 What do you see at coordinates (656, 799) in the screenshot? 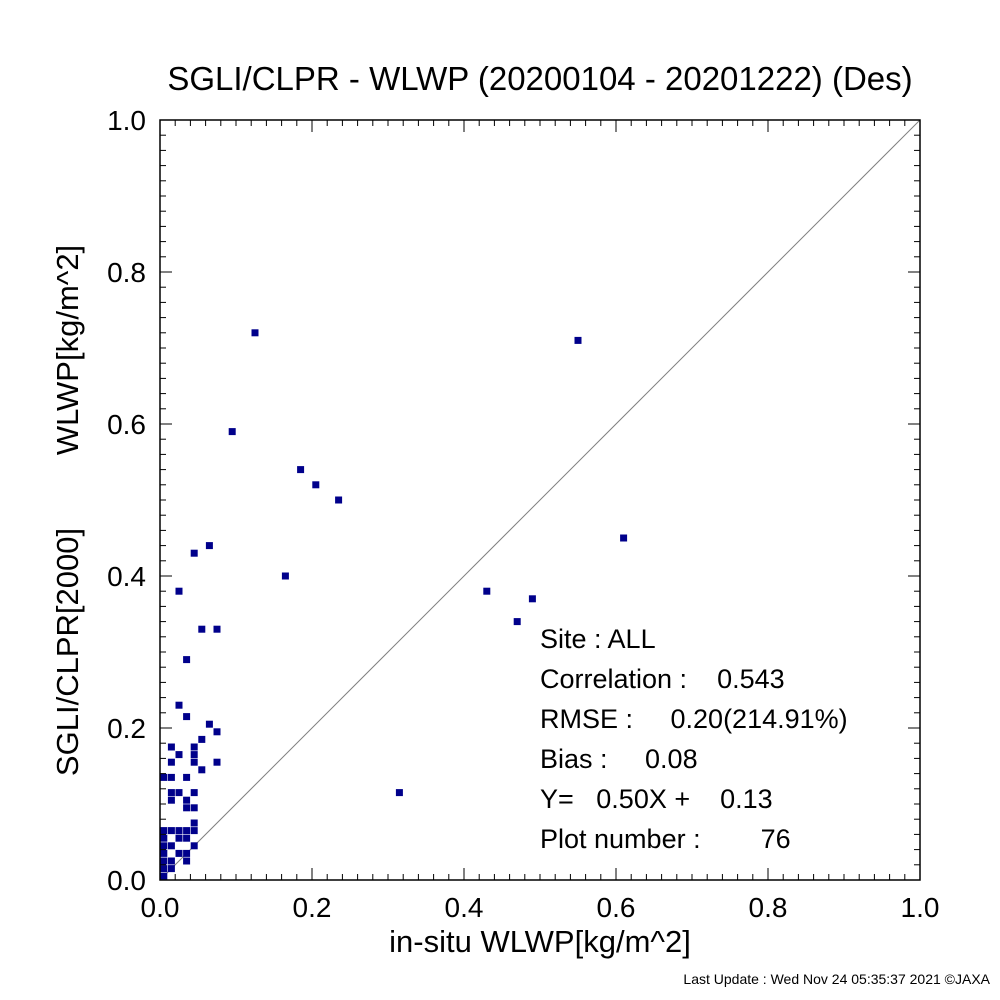
I see `stat-regression: Y= 0.50X + 0.13` at bounding box center [656, 799].